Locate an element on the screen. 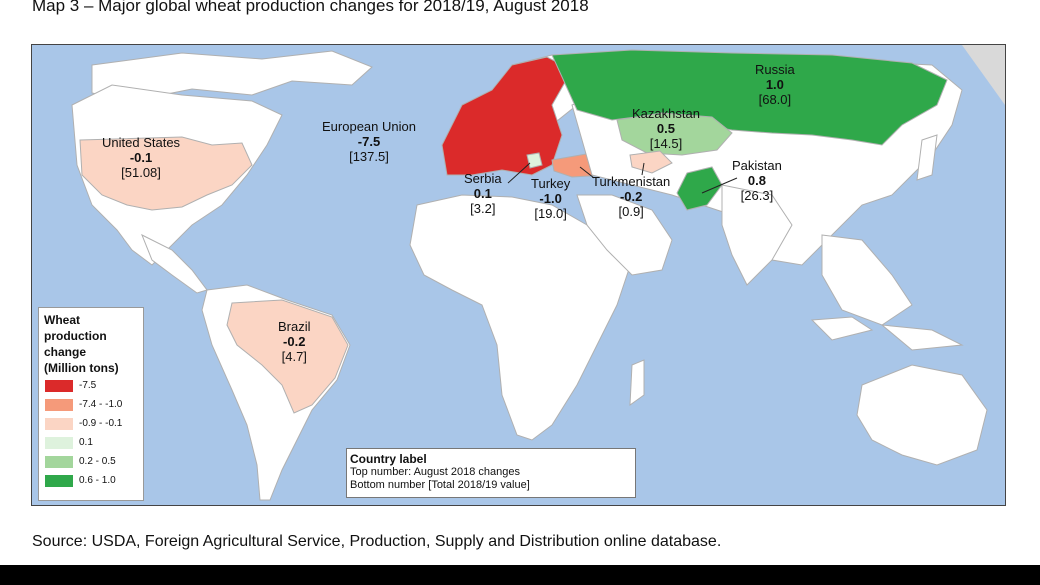 The height and width of the screenshot is (585, 1040). label-european-union: European Union -7.5 [137.5] is located at coordinates (369, 141).